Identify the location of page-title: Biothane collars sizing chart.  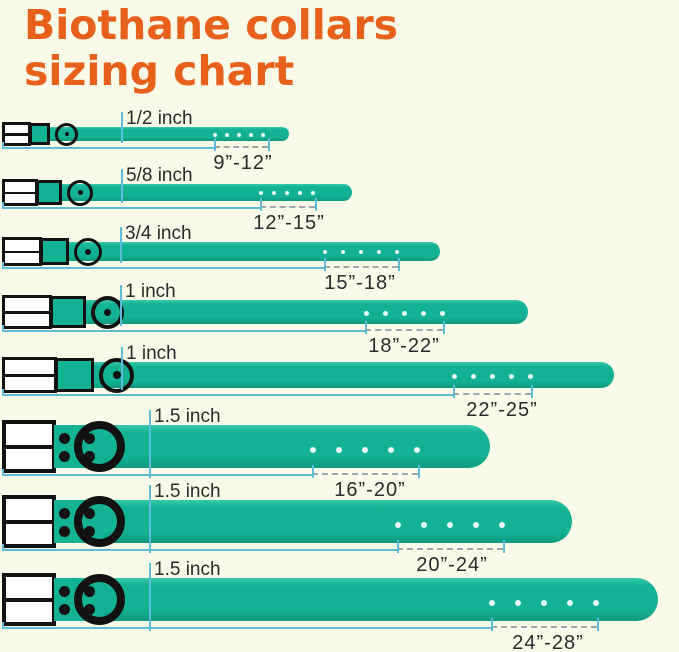
(211, 48).